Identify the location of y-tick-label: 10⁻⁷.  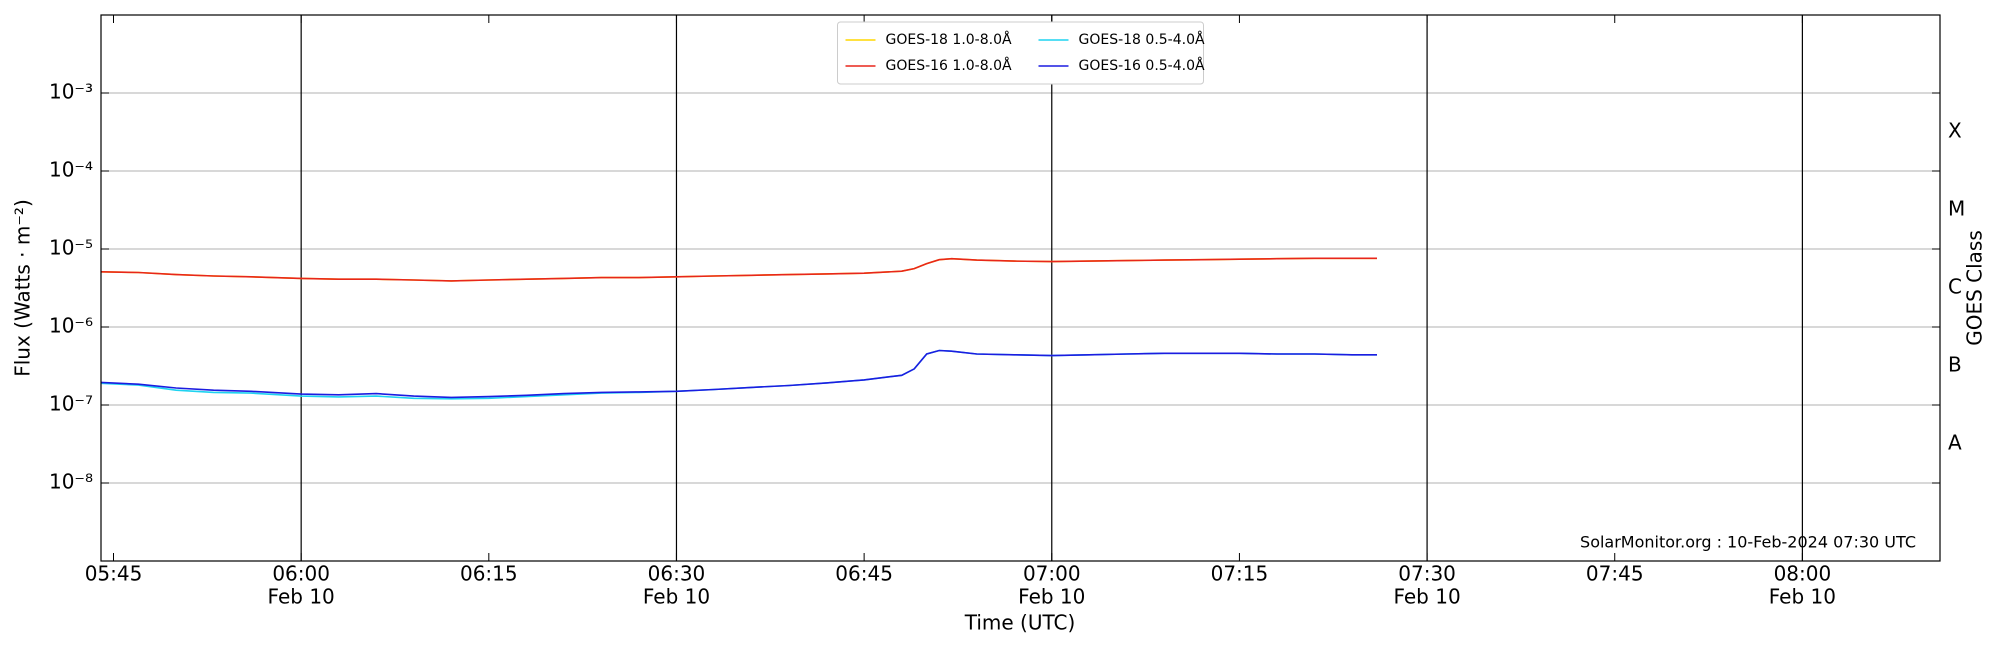
(71, 404).